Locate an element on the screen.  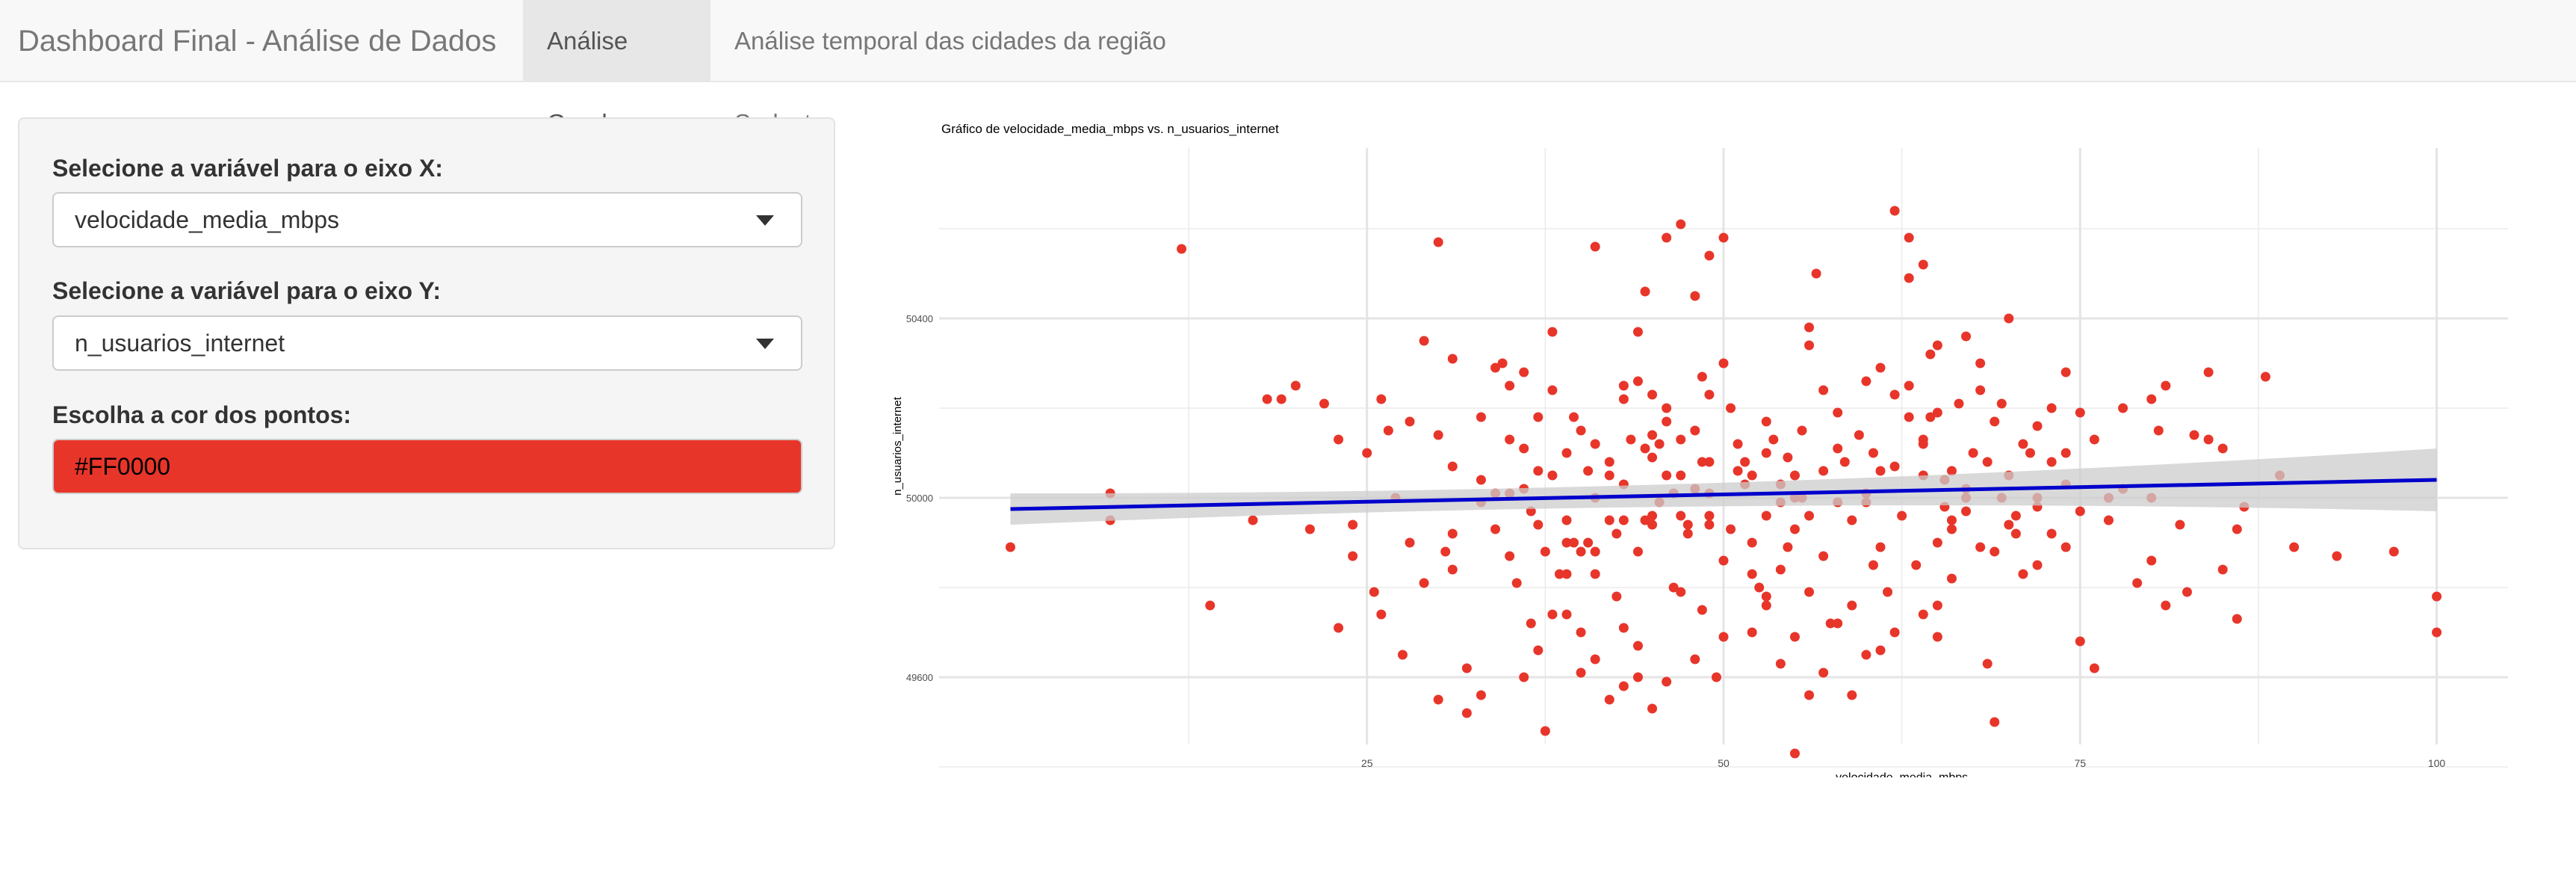
y-axis-select: n_usuarios_internet is located at coordinates (427, 343).